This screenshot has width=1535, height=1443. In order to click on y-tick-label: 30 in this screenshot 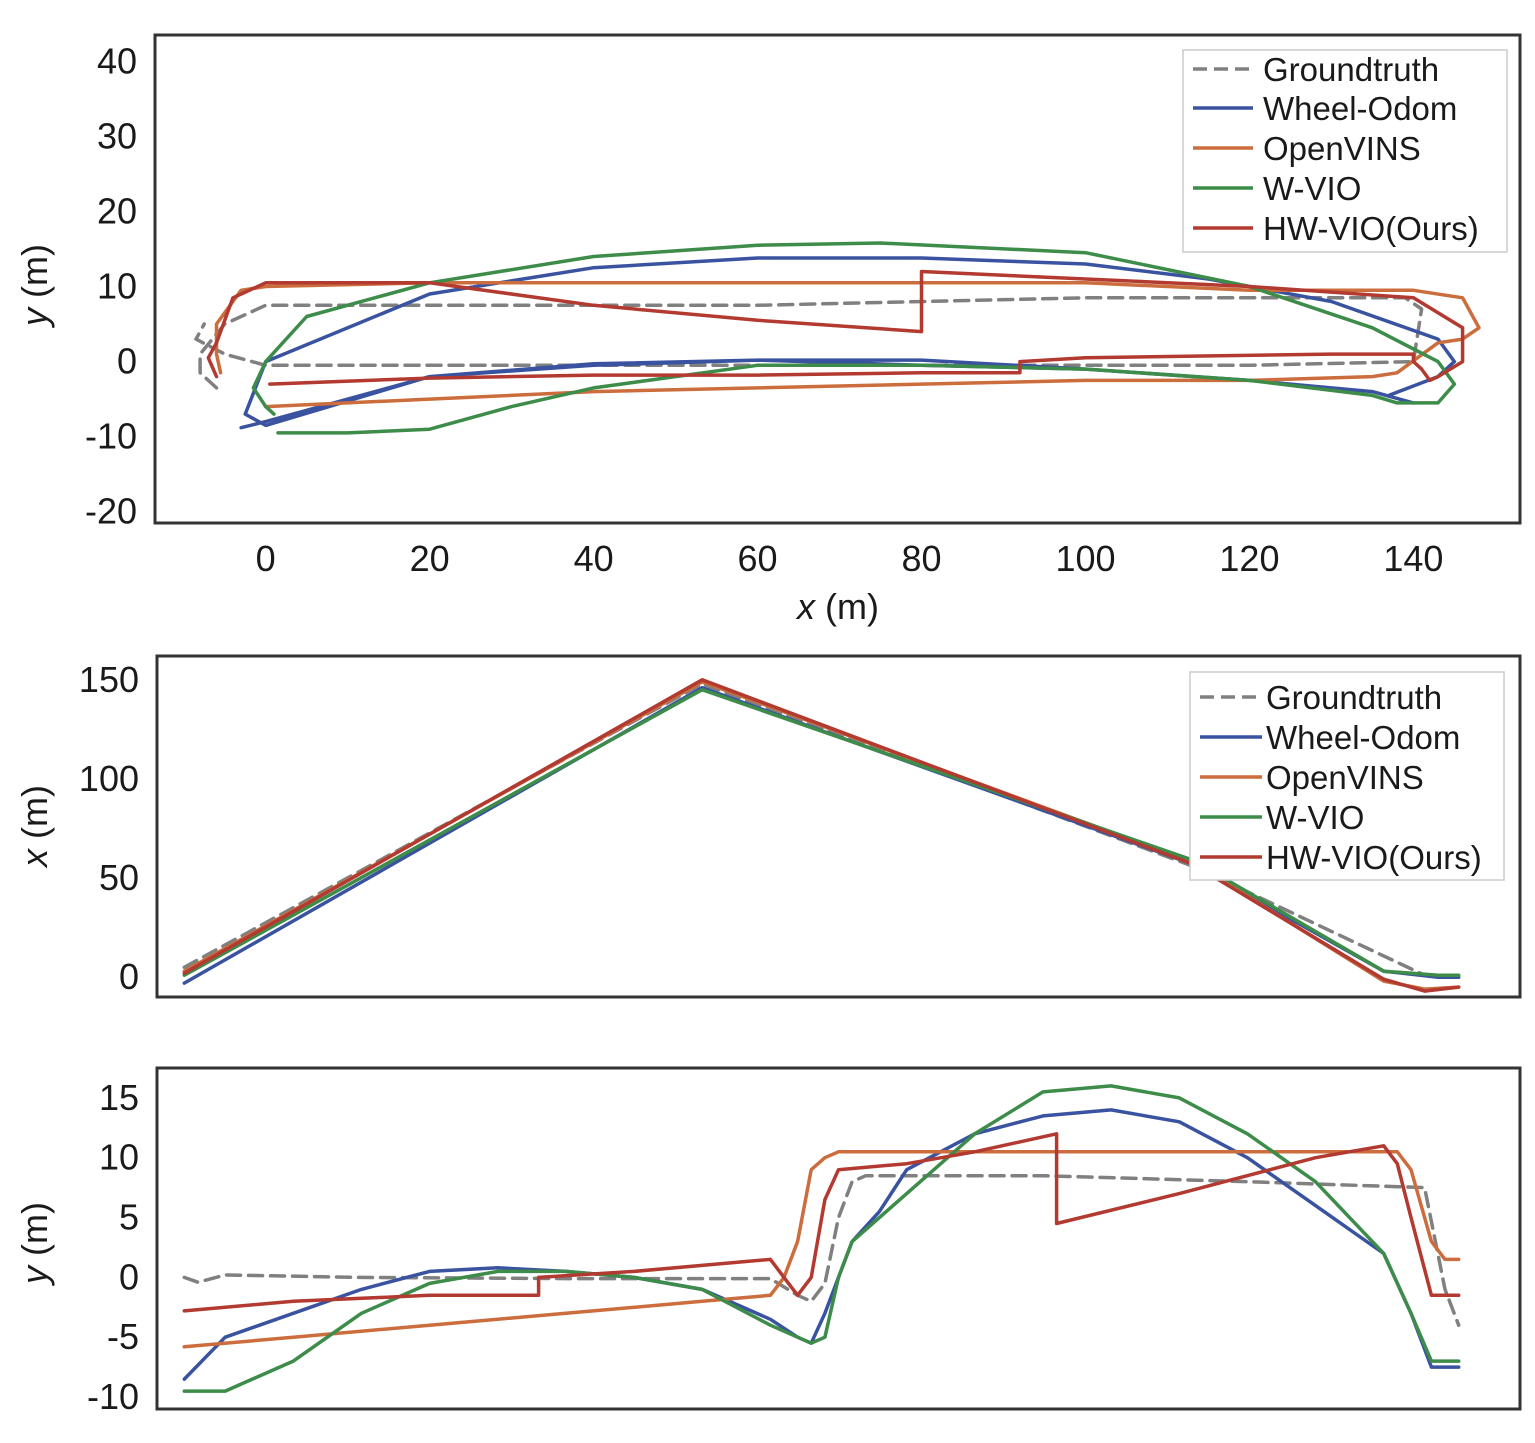, I will do `click(117, 135)`.